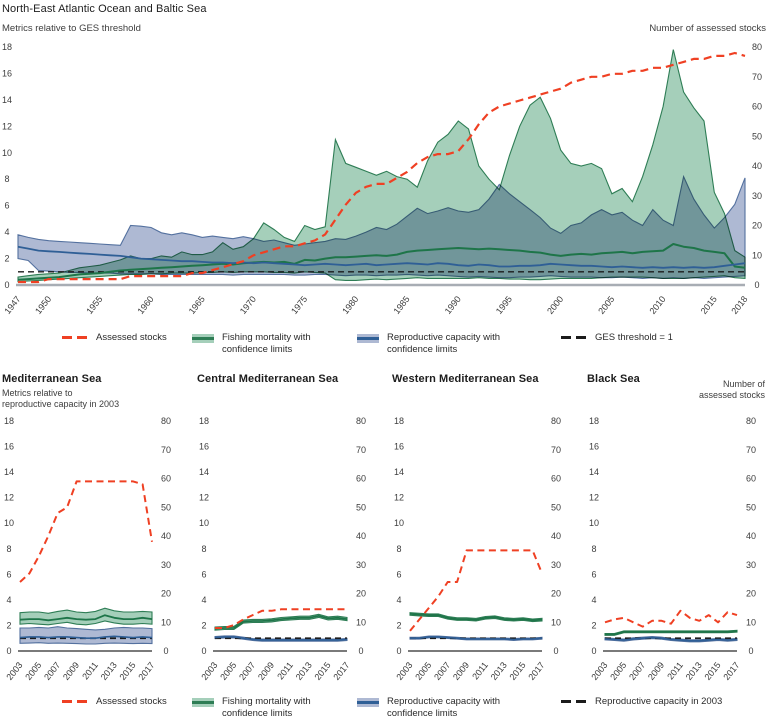 This screenshot has width=768, height=723. Describe the element at coordinates (131, 337) in the screenshot. I see `legend-label-assessed-stocks: Assessed stocks` at that location.